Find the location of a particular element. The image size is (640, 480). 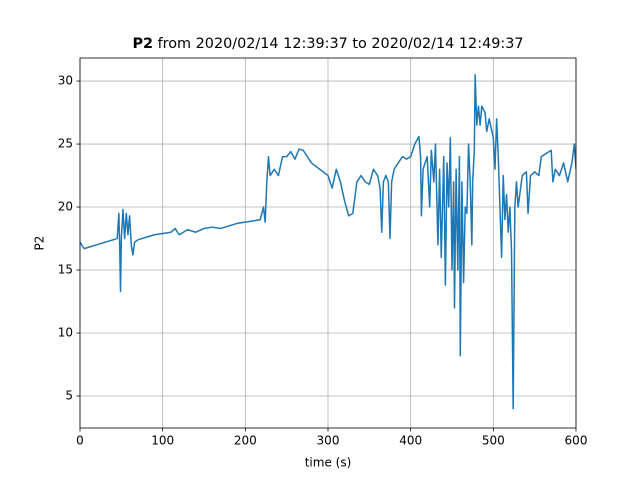

x-tick-label: 500 is located at coordinates (493, 441).